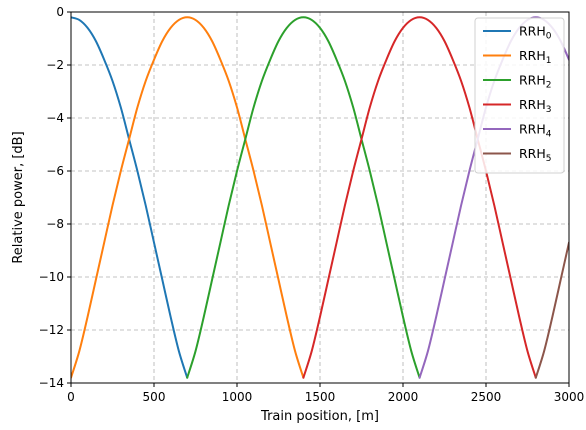 The width and height of the screenshot is (586, 430). I want to click on y-axis-label: Relative power, [dB], so click(18, 197).